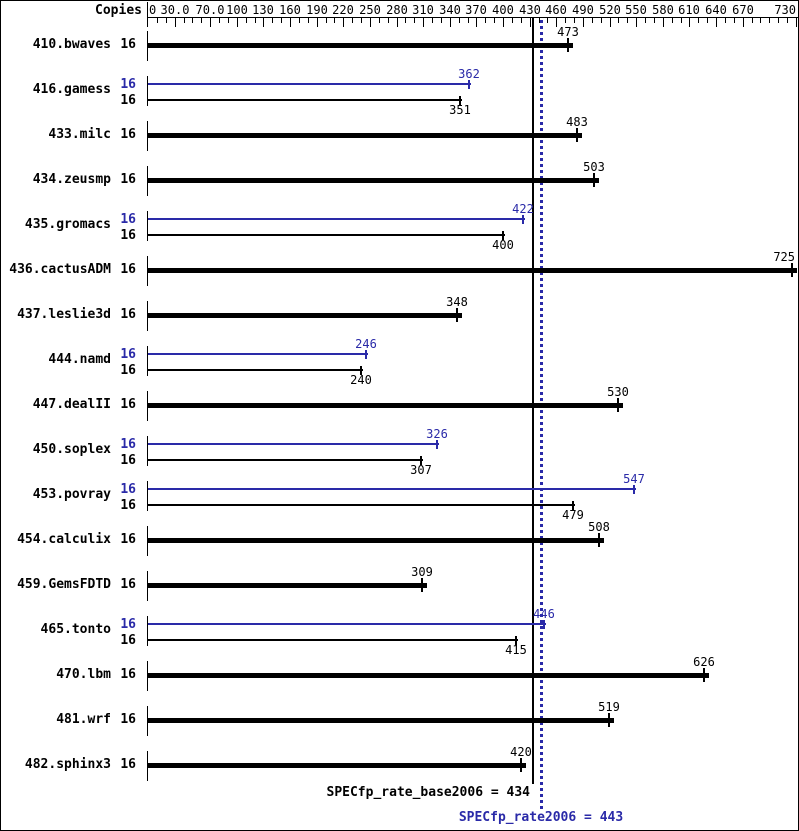 This screenshot has height=831, width=799. What do you see at coordinates (437, 434) in the screenshot?
I see `peak-value-label: 326` at bounding box center [437, 434].